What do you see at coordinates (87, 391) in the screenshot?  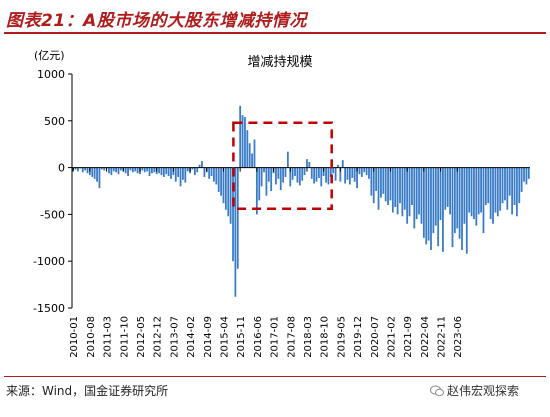 I see `source-note: 来源：Wind，国金证券研究所` at bounding box center [87, 391].